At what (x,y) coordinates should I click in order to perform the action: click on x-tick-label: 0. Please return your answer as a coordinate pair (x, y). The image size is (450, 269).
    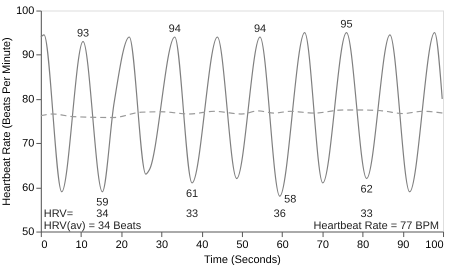
    Looking at the image, I should click on (44, 244).